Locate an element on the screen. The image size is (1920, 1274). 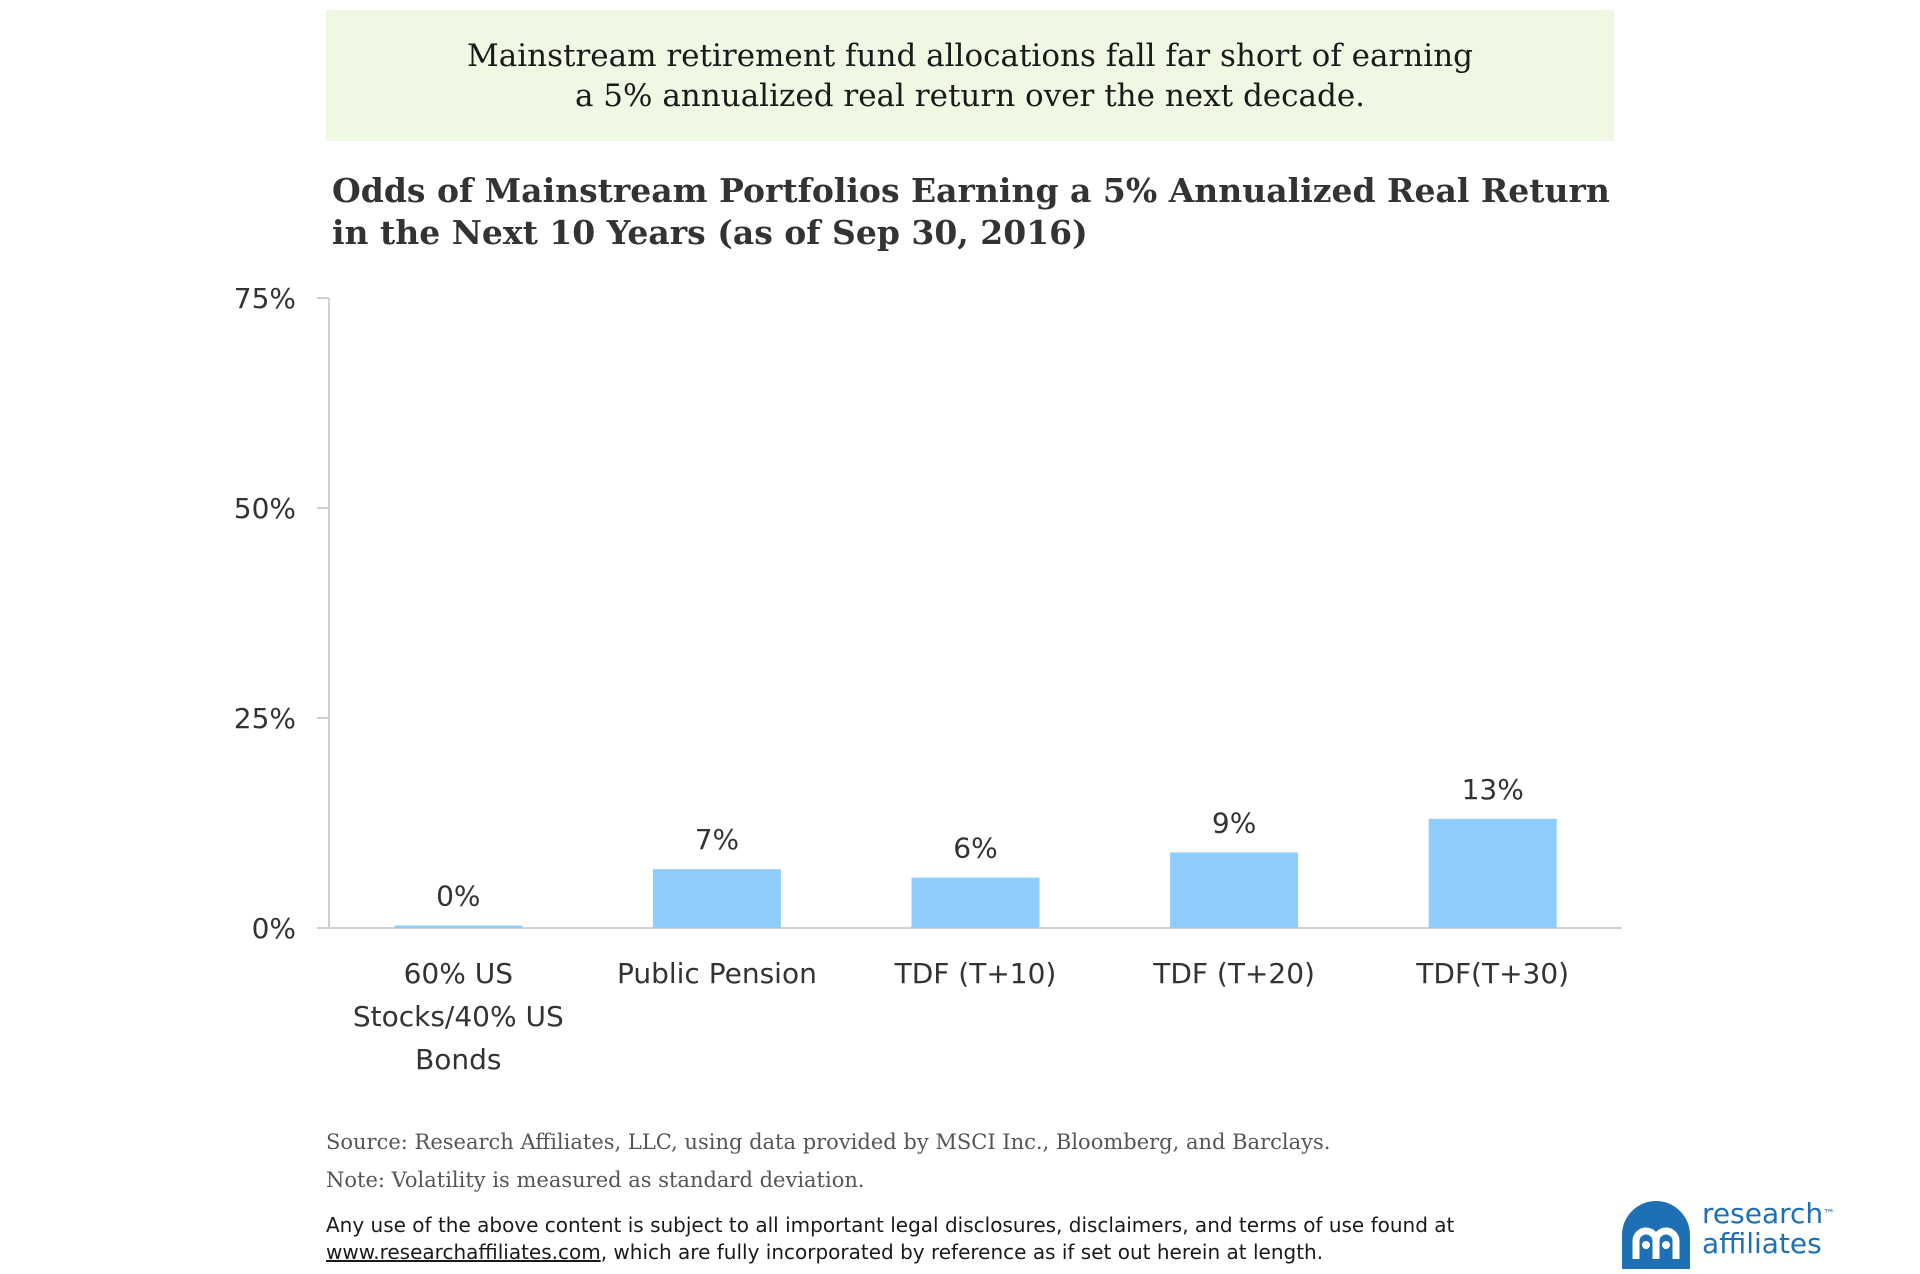
y-tick-label: 25% is located at coordinates (265, 718).